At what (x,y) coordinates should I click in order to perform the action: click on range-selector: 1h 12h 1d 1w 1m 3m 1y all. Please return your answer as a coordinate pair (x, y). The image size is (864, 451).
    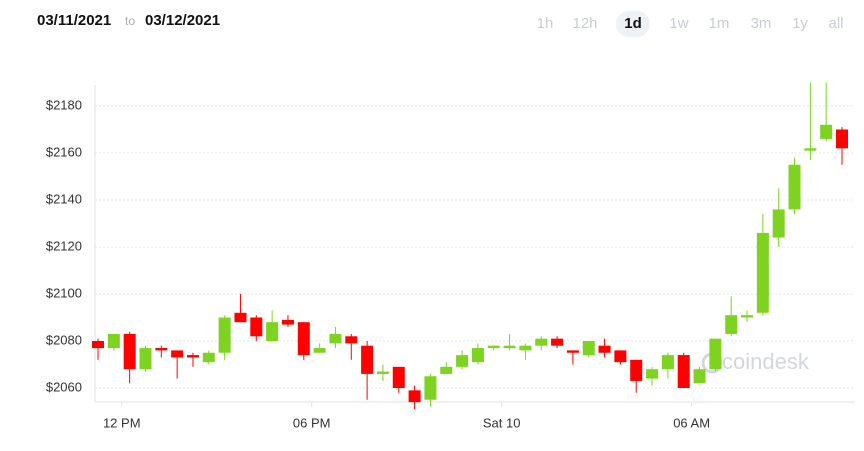
    Looking at the image, I should click on (690, 24).